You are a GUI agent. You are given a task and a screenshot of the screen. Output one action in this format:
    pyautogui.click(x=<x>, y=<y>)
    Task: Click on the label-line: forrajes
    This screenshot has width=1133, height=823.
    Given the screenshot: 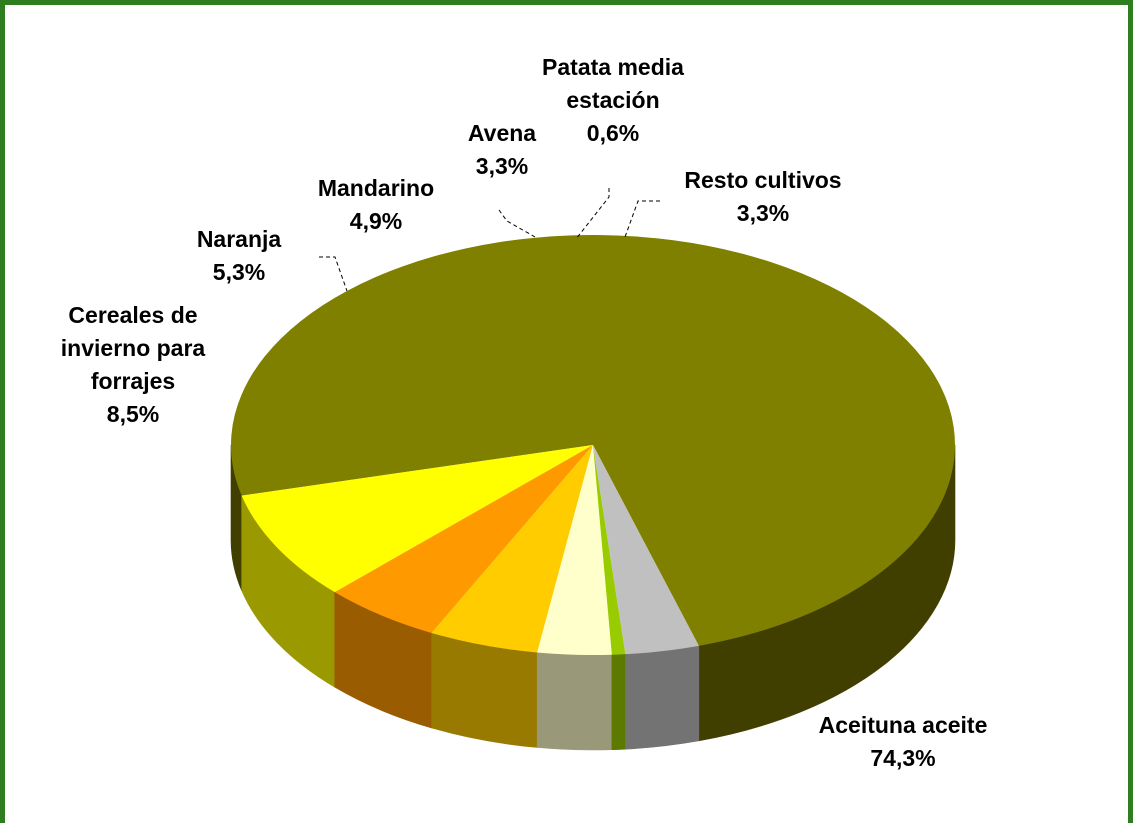 What is the action you would take?
    pyautogui.click(x=133, y=381)
    